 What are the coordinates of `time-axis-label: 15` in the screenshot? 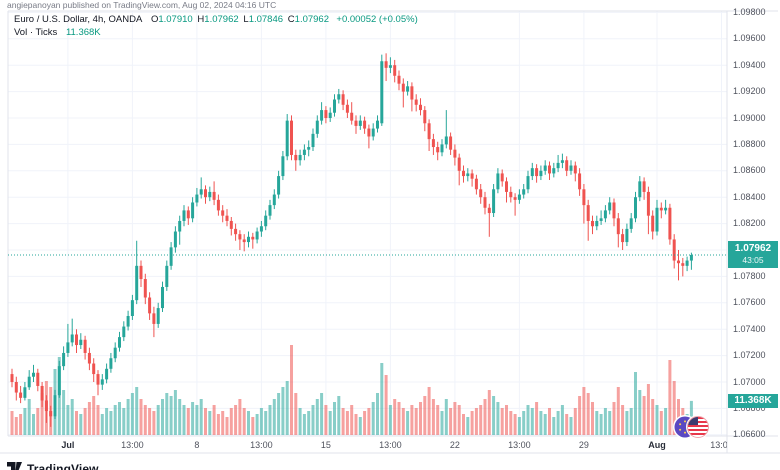 It's located at (325, 445).